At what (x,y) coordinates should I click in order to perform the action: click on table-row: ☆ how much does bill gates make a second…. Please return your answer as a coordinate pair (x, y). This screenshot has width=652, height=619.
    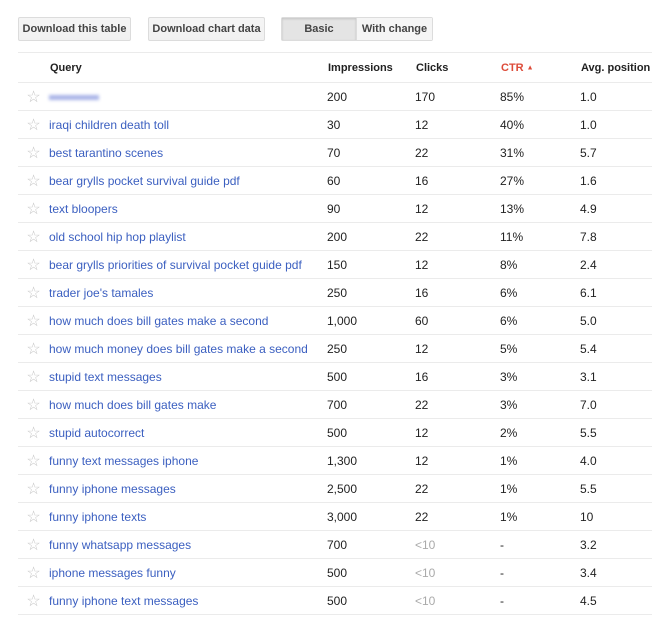
    Looking at the image, I should click on (335, 320).